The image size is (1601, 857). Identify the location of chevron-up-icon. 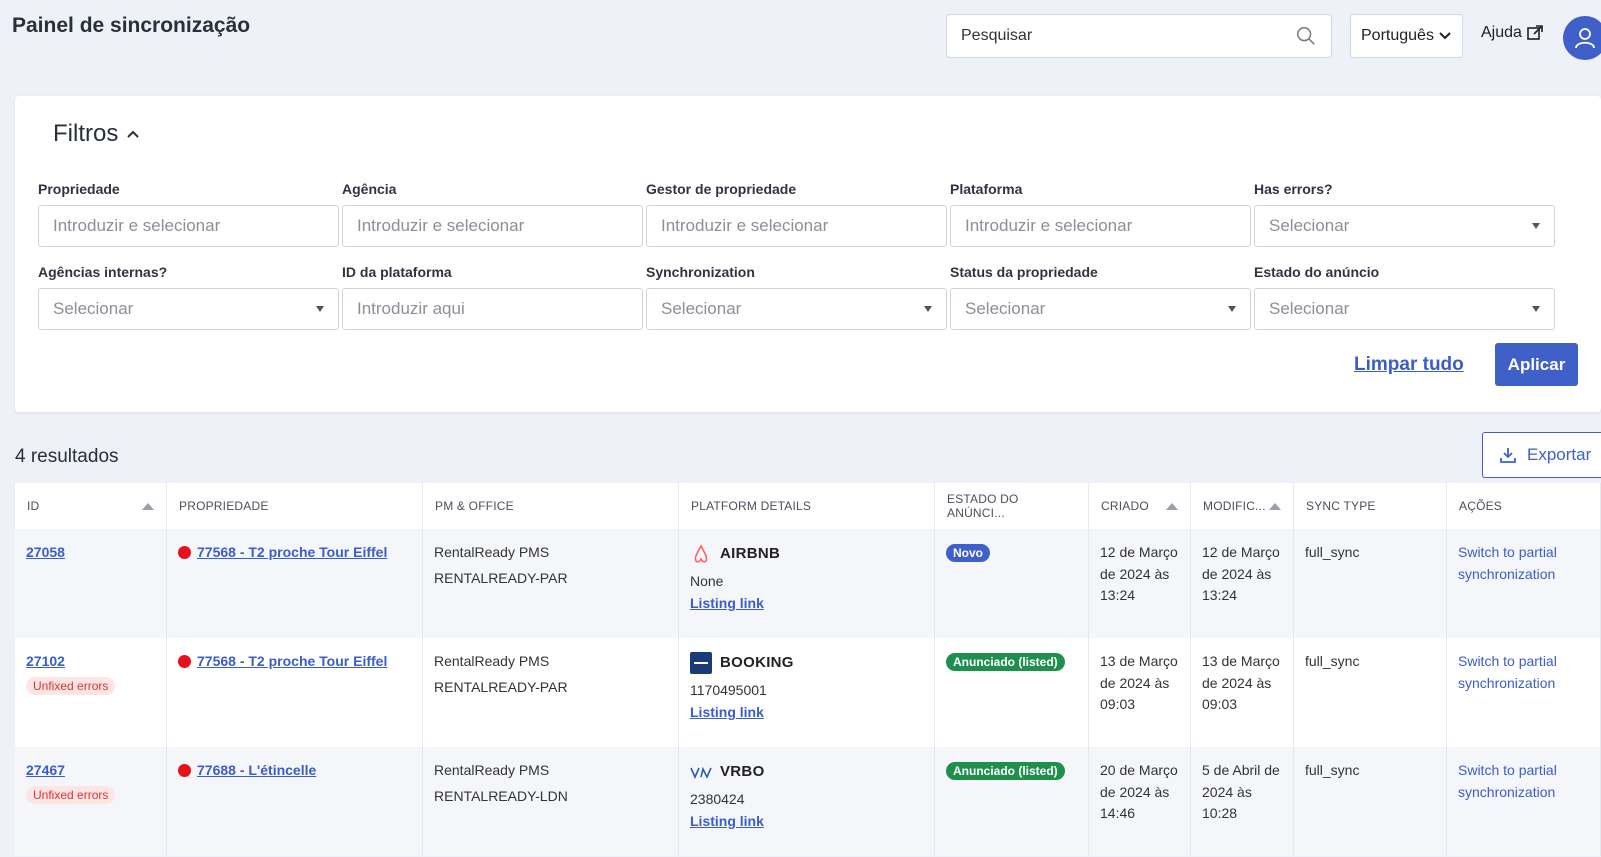
(133, 134).